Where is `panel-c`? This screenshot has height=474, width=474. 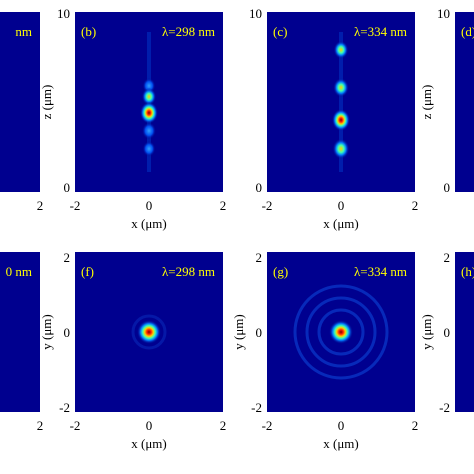 panel-c is located at coordinates (341, 102).